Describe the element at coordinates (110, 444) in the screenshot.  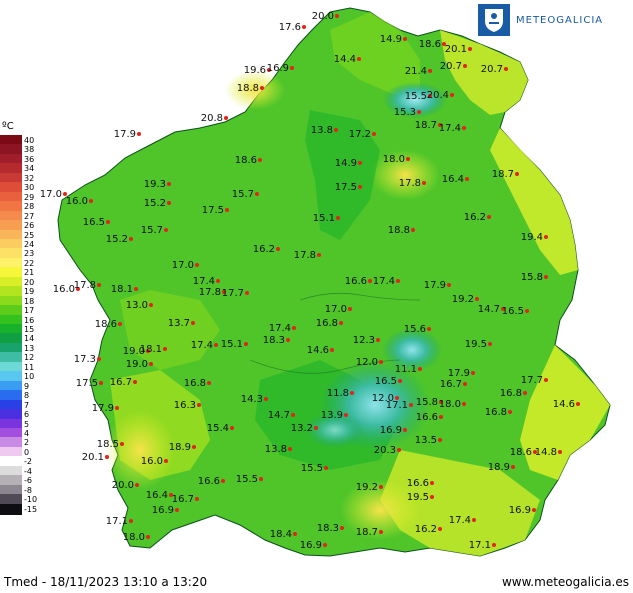
I see `weather-station: 18.5` at that location.